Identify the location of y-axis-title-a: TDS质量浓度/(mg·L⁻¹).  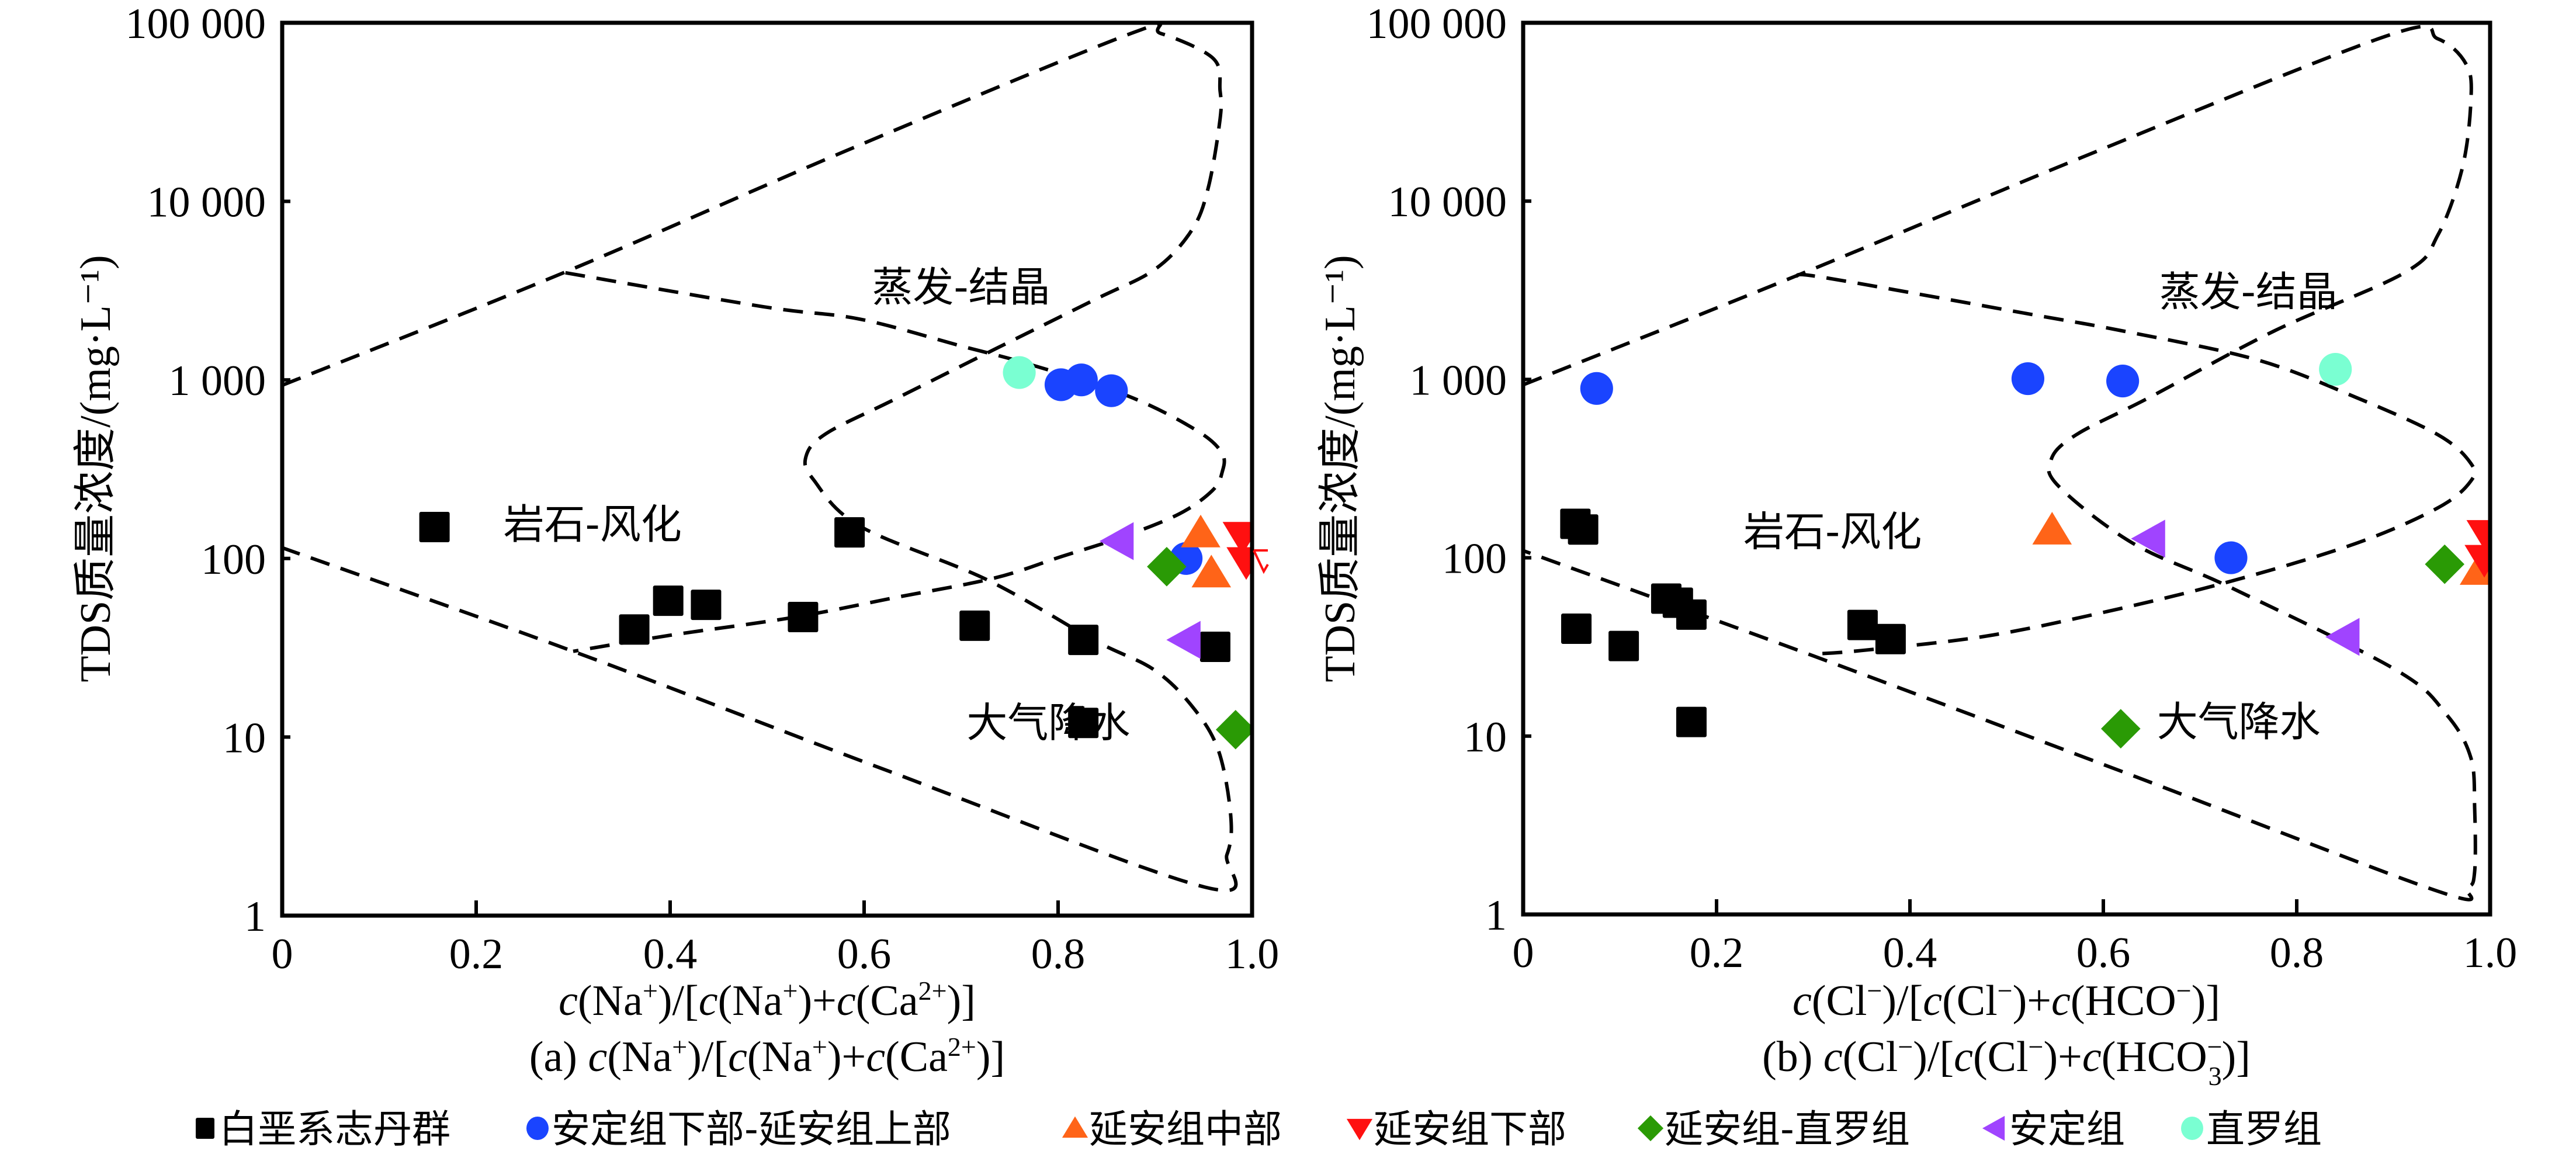
(96, 469).